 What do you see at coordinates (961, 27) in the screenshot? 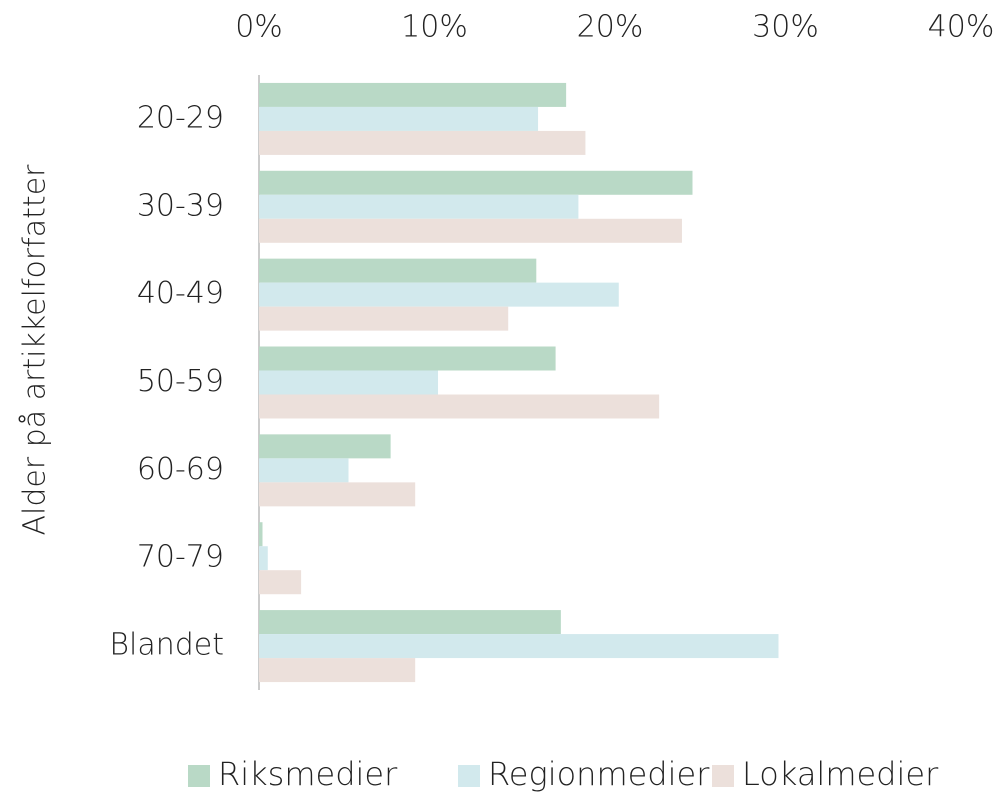
I see `x-tick-label: 40%` at bounding box center [961, 27].